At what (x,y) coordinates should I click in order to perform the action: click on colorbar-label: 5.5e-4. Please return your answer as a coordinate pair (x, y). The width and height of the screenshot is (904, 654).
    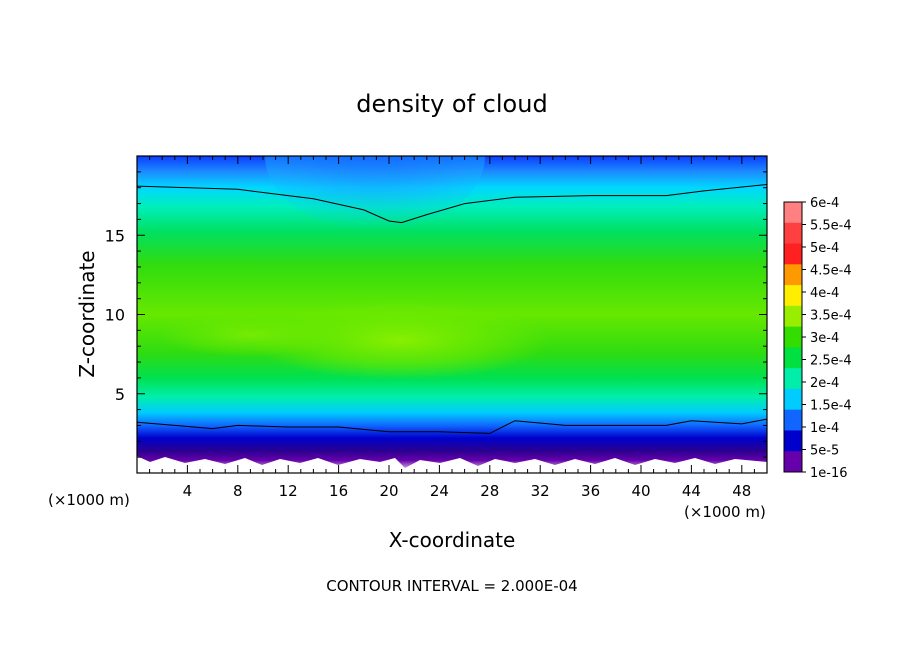
    Looking at the image, I should click on (831, 226).